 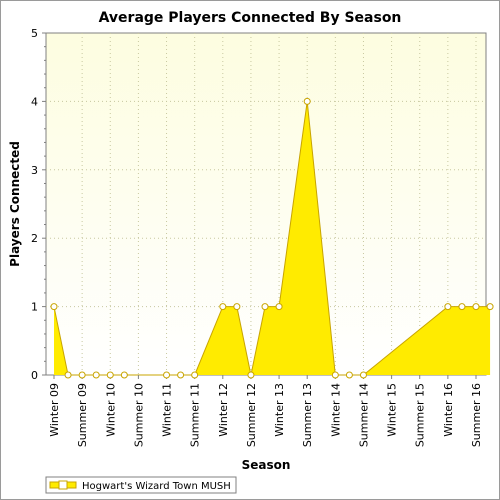 I want to click on x-tick-label: Summer 16, so click(x=476, y=415).